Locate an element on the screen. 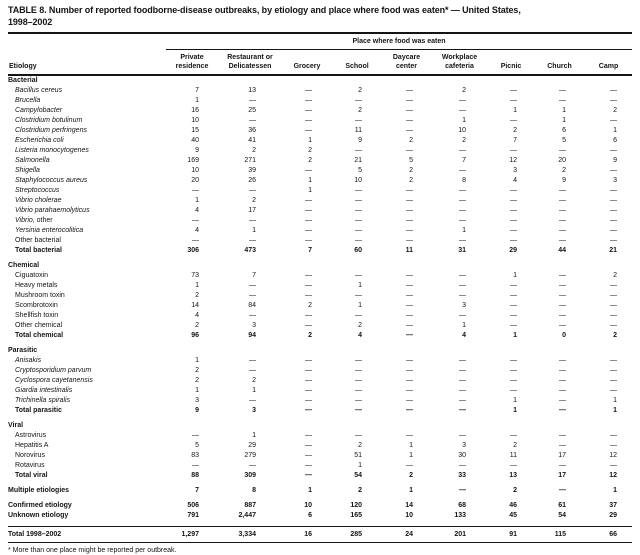 This screenshot has height=555, width=640. value-cell: 41 is located at coordinates (252, 140).